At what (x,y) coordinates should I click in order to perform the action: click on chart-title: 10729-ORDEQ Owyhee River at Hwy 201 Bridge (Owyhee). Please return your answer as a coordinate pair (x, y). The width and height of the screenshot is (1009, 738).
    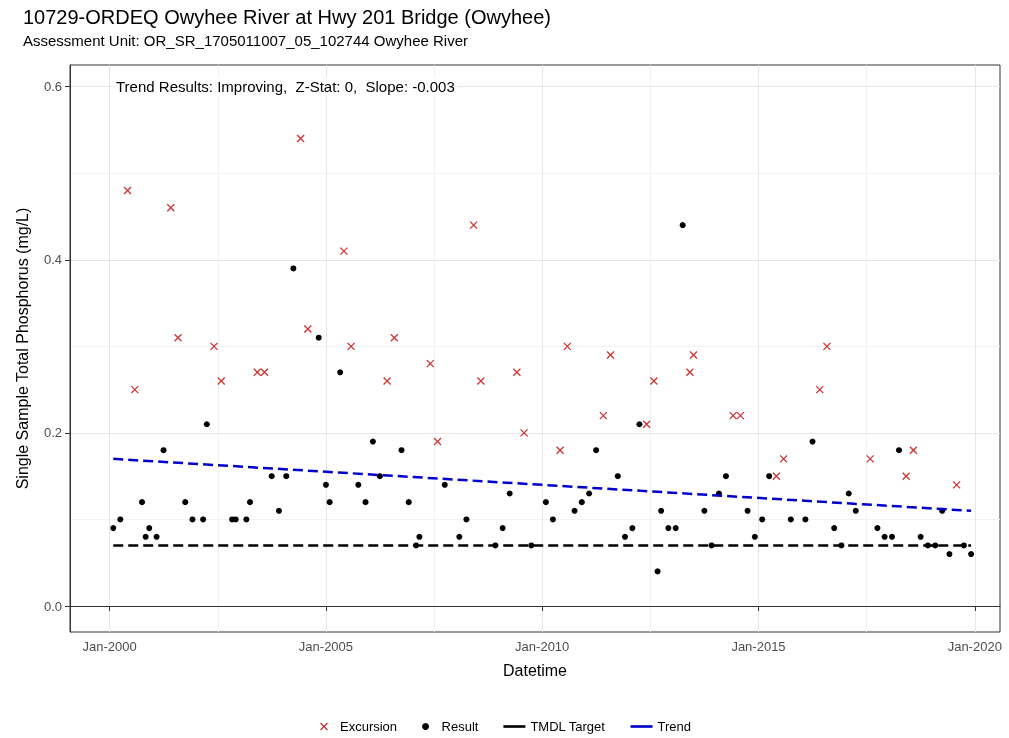
    Looking at the image, I should click on (287, 17).